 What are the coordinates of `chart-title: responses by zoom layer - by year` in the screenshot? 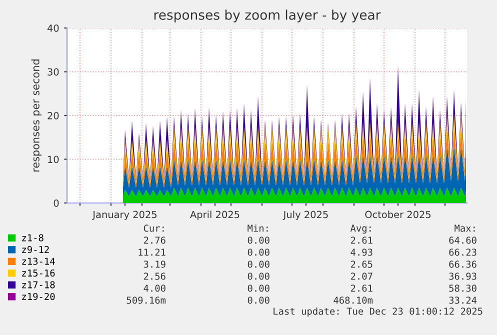 It's located at (267, 16).